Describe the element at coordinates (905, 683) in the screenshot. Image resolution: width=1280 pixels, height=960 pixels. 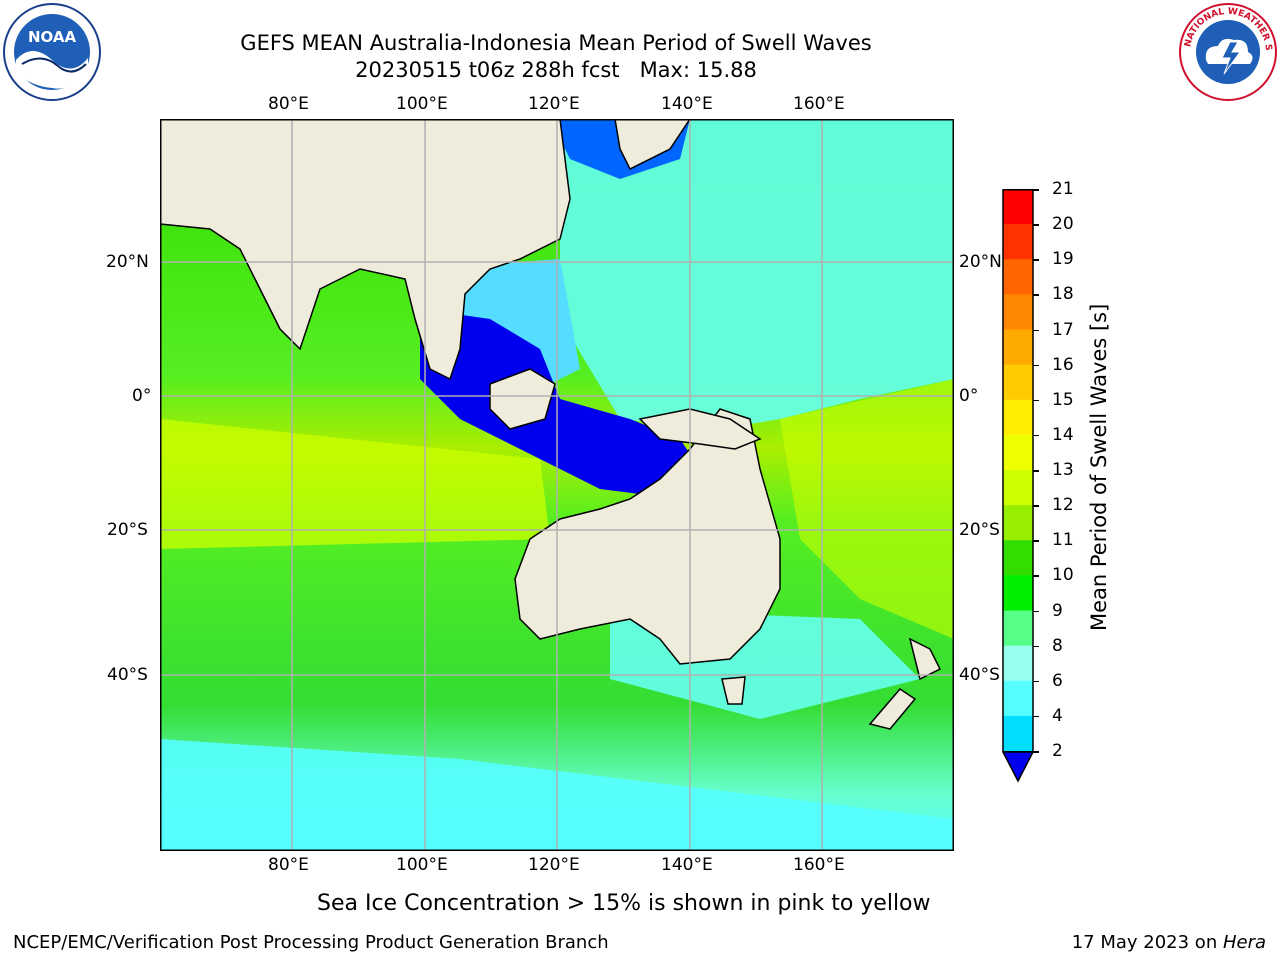
I see `new-zealand-landmass` at that location.